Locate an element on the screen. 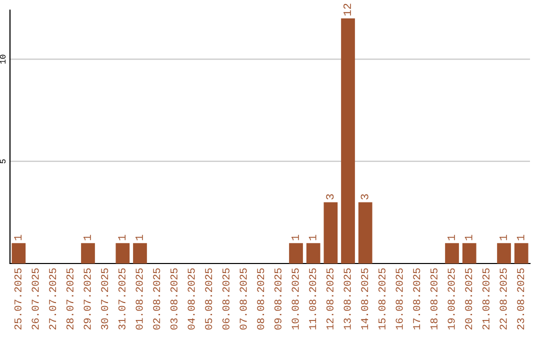 The width and height of the screenshot is (540, 340). x-tick-label: 04.08.2025 is located at coordinates (191, 299).